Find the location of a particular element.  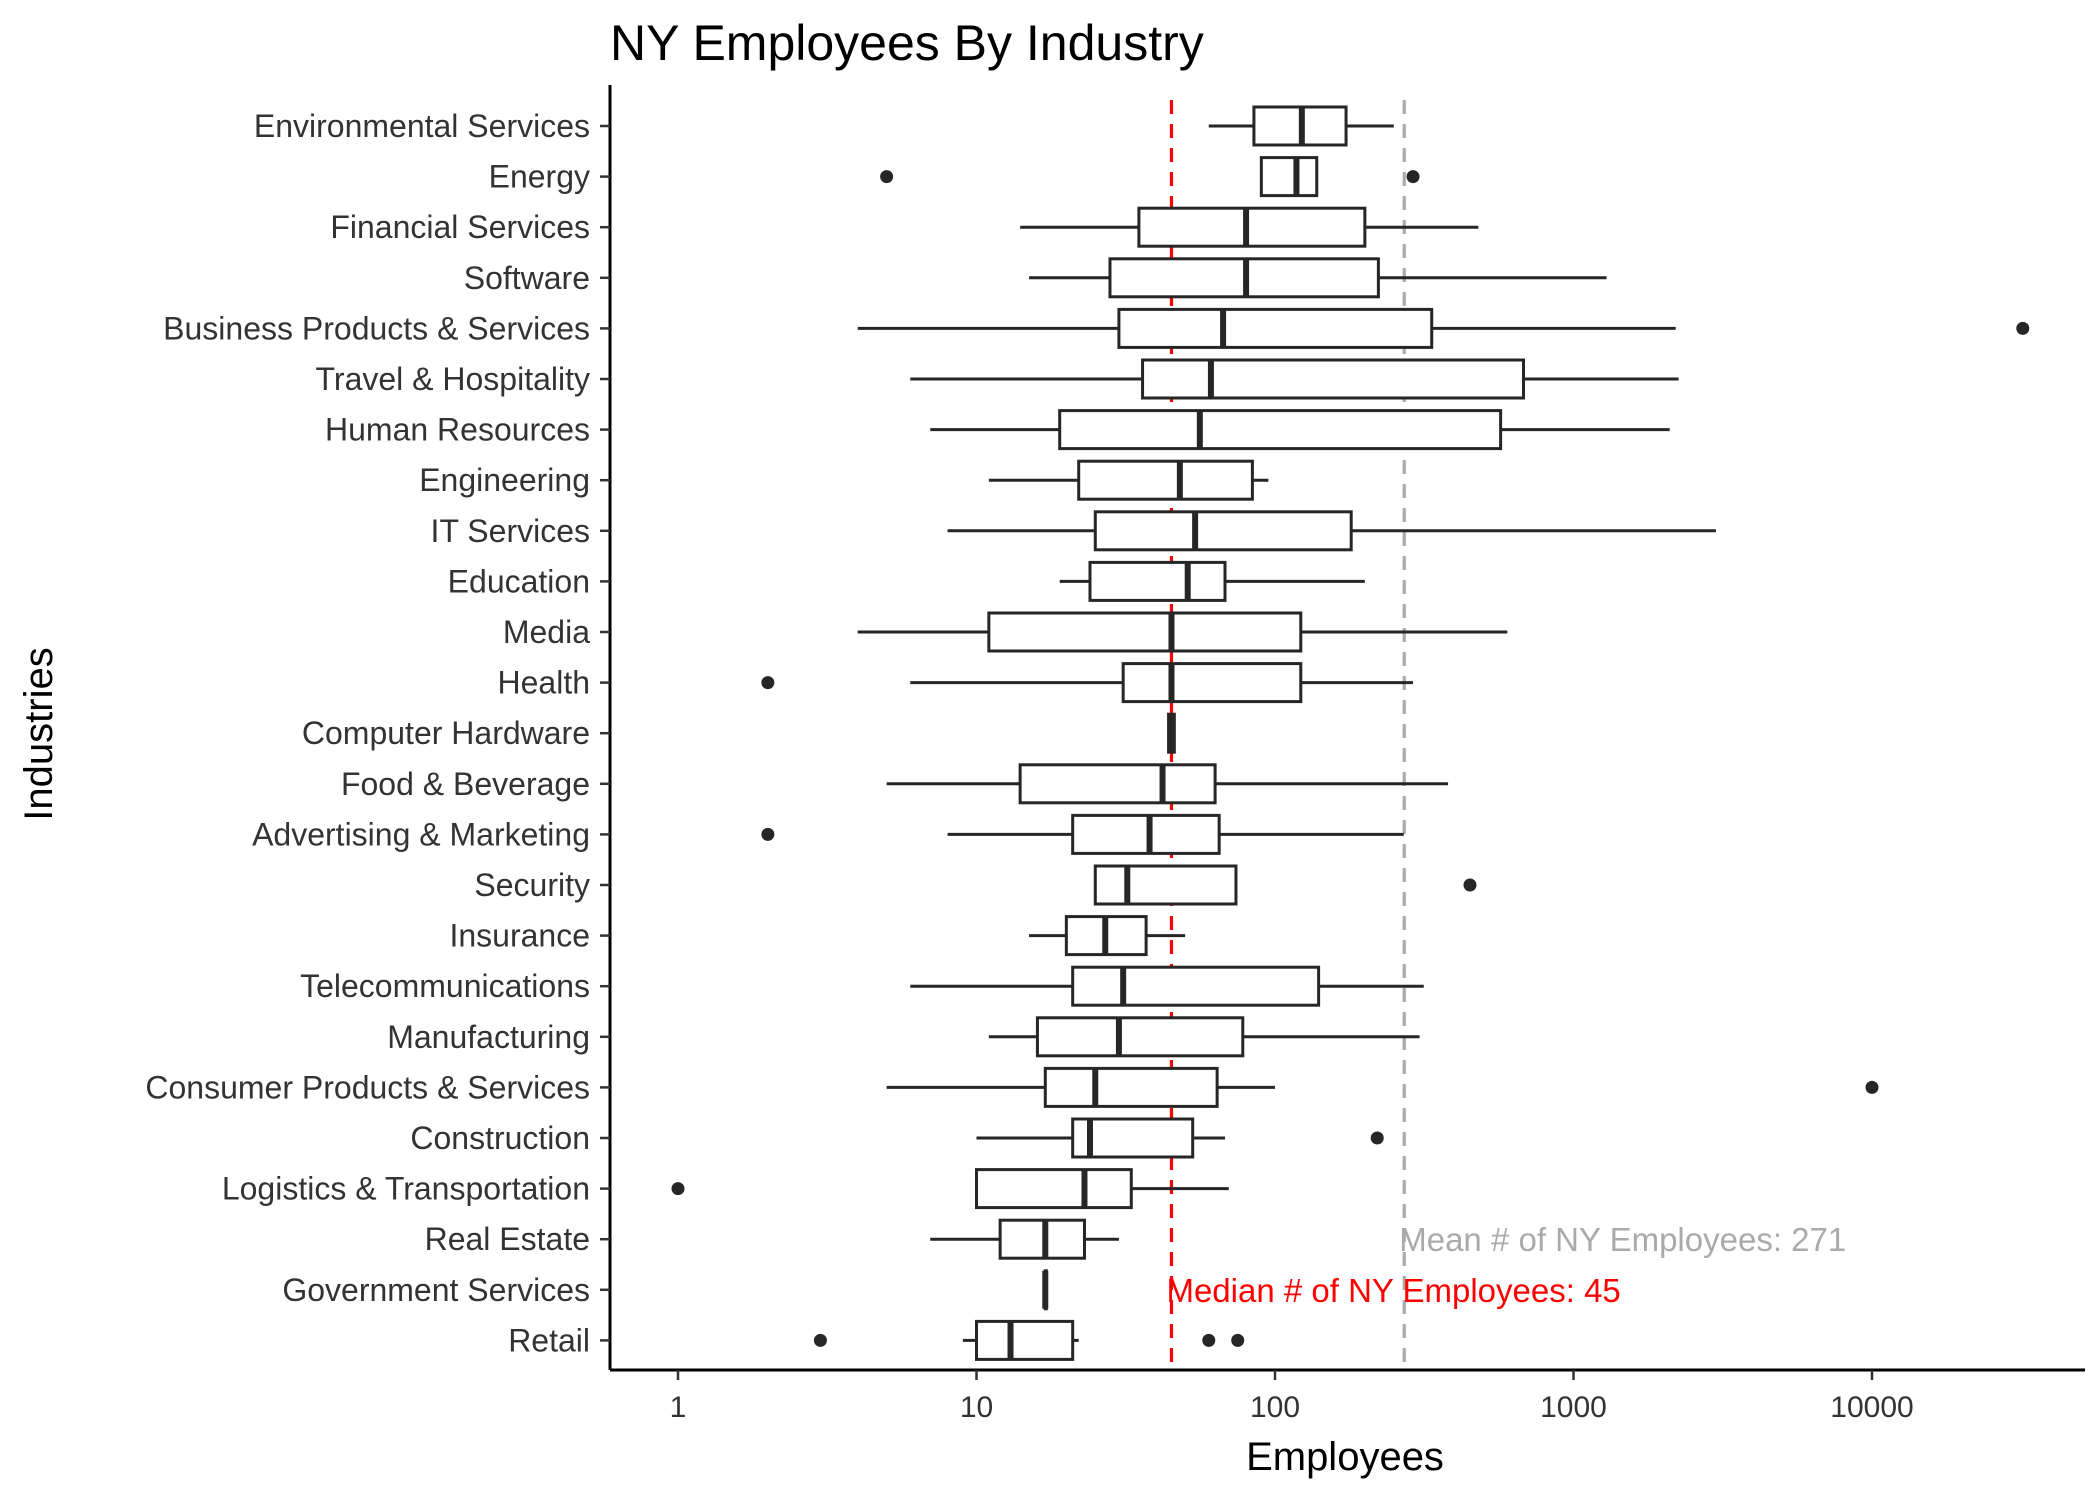

box-education is located at coordinates (1157, 581).